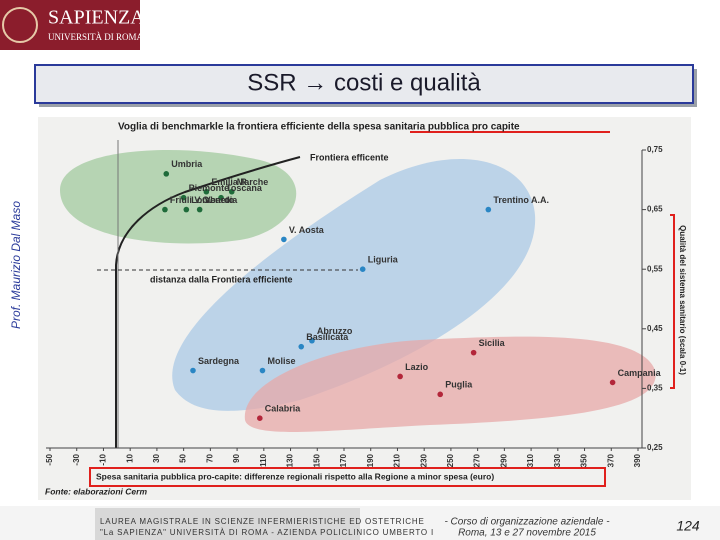 This screenshot has width=720, height=540. I want to click on x-tick-label: 210, so click(397, 460).